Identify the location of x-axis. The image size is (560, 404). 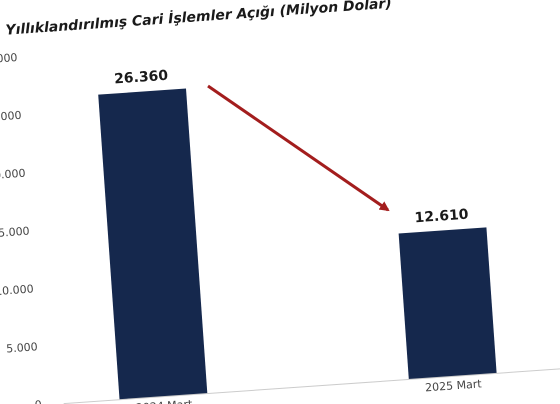
(311, 385).